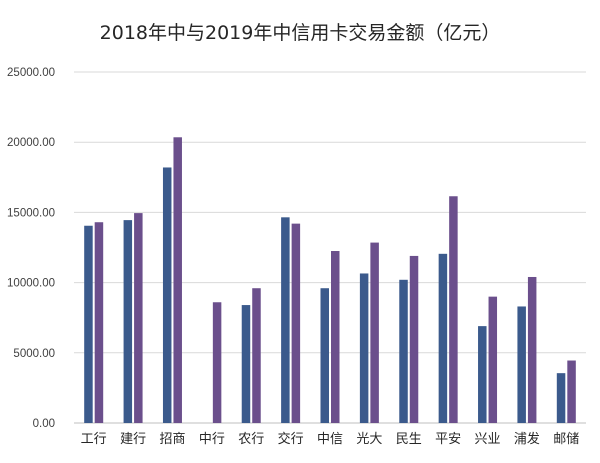 The width and height of the screenshot is (600, 463). Describe the element at coordinates (330, 439) in the screenshot. I see `x-tick-label: 中信` at that location.